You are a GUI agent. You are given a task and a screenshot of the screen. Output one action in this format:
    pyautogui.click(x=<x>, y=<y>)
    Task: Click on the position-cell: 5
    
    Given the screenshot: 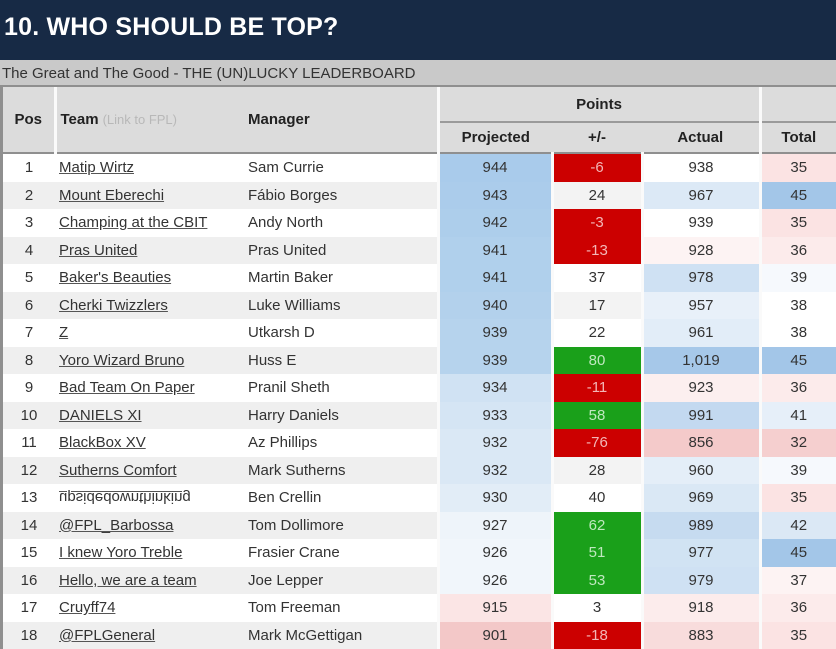 What is the action you would take?
    pyautogui.click(x=29, y=278)
    